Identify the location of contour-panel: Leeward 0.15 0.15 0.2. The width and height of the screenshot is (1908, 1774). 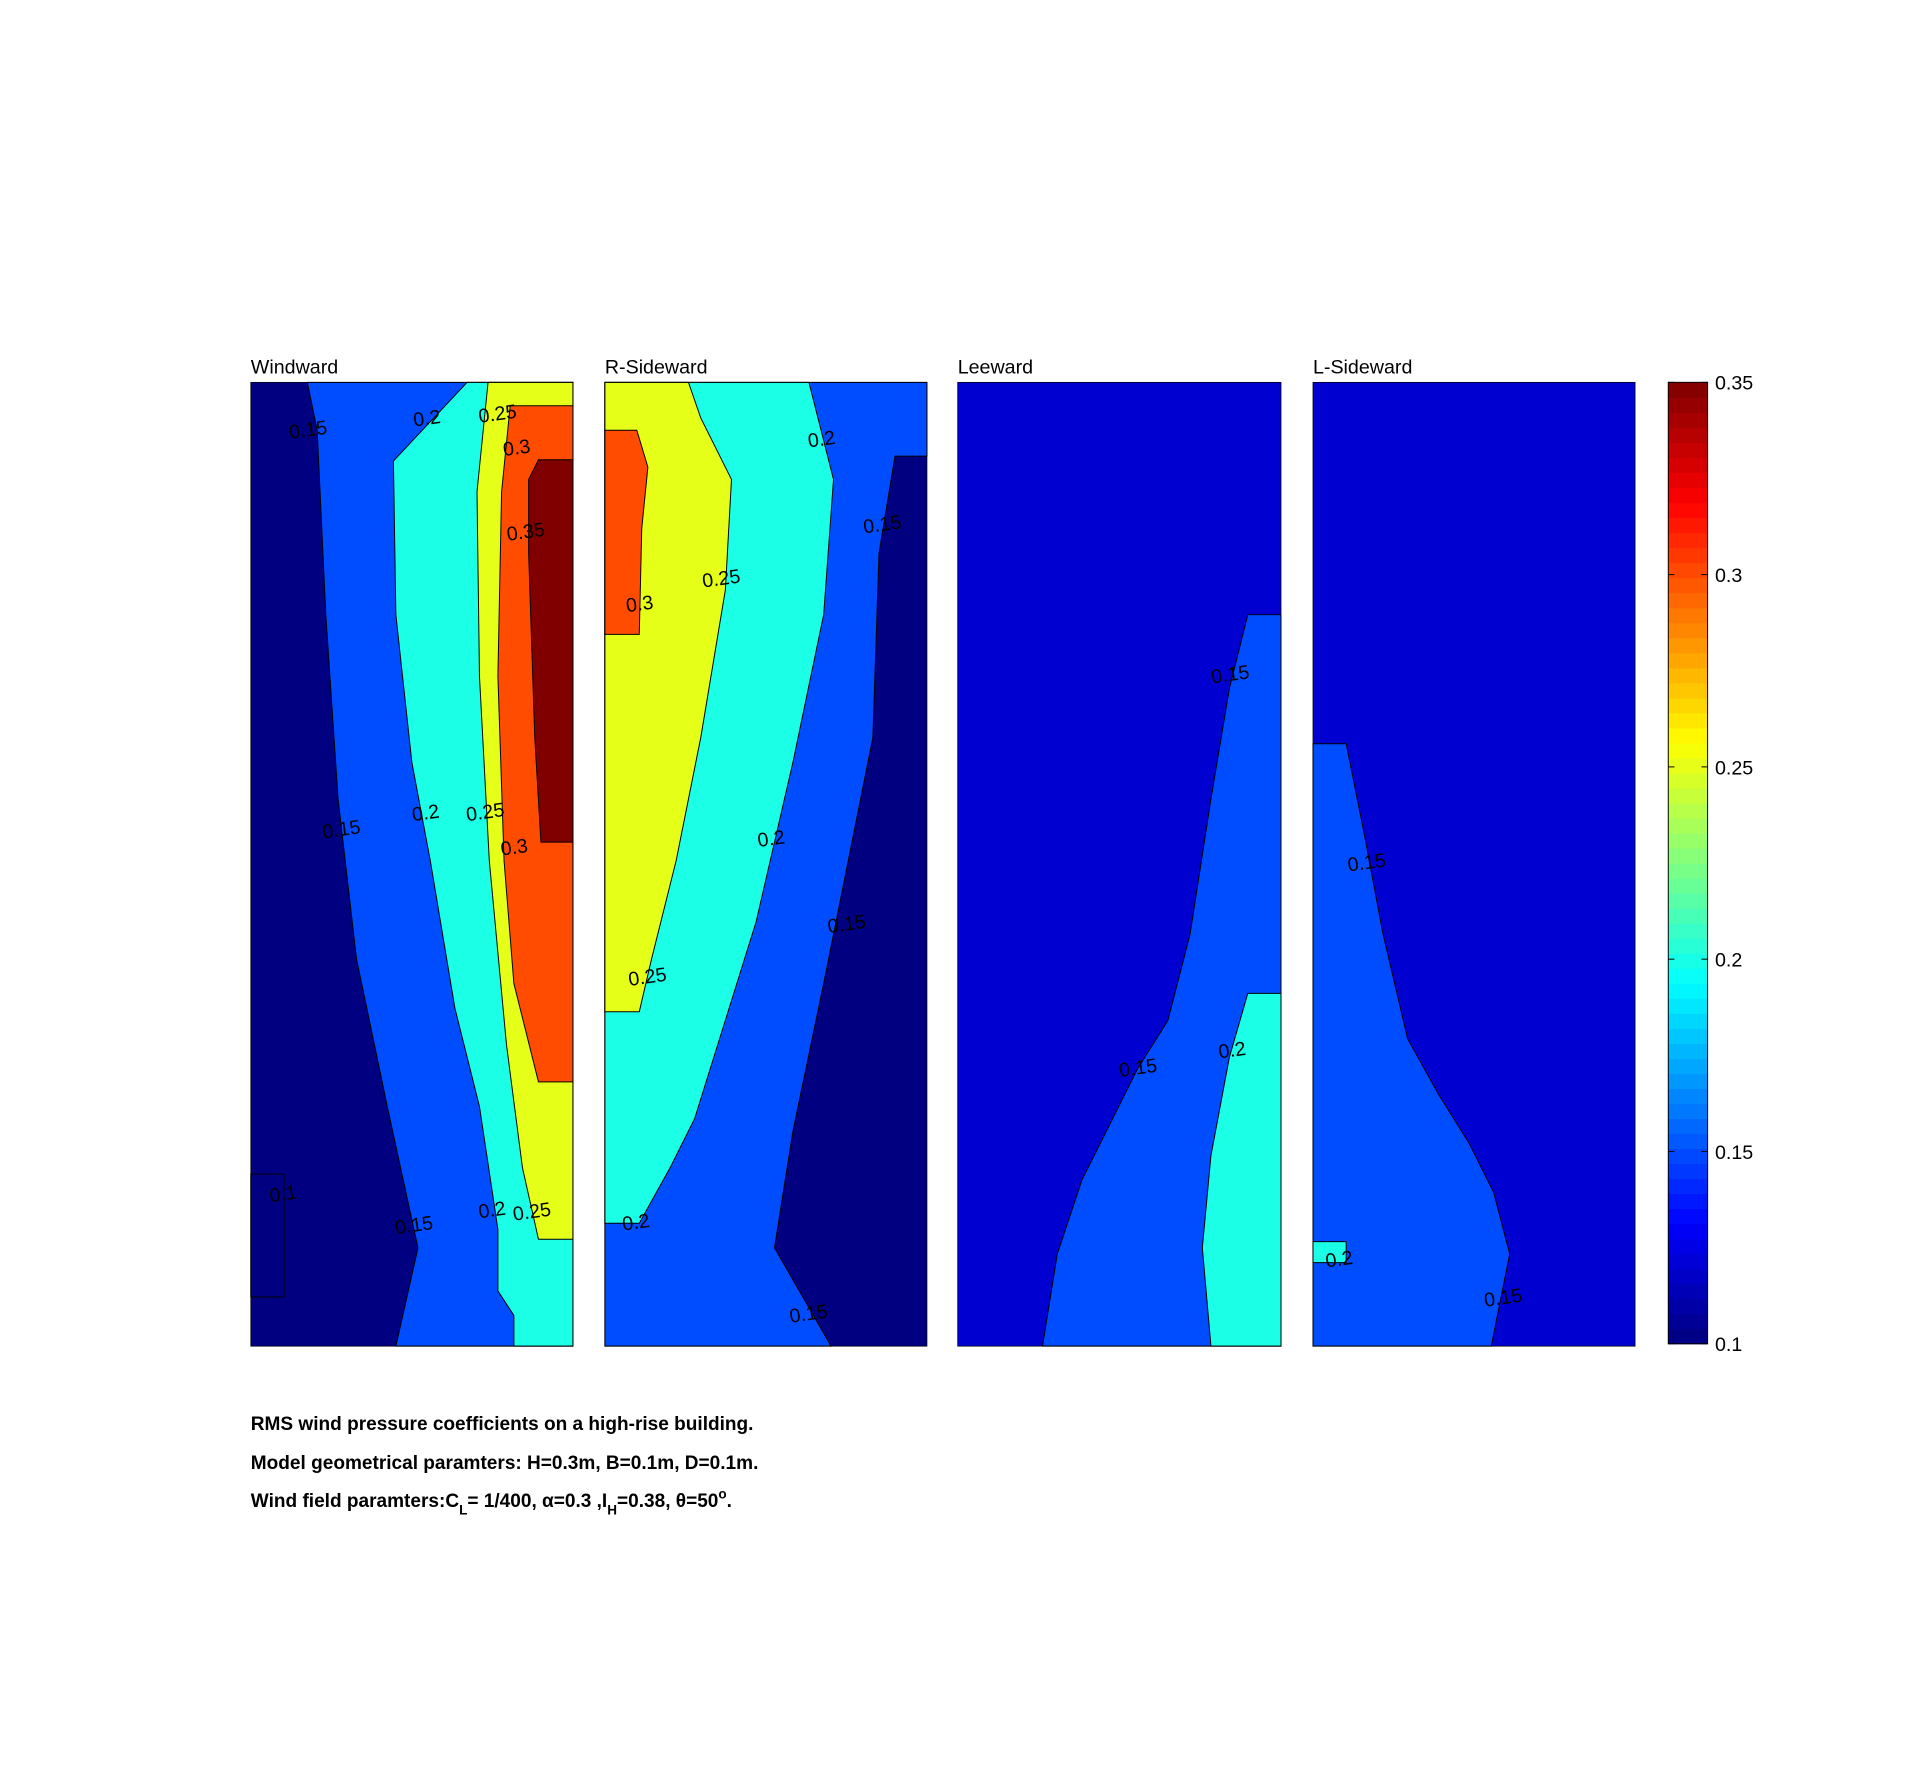
(1119, 852).